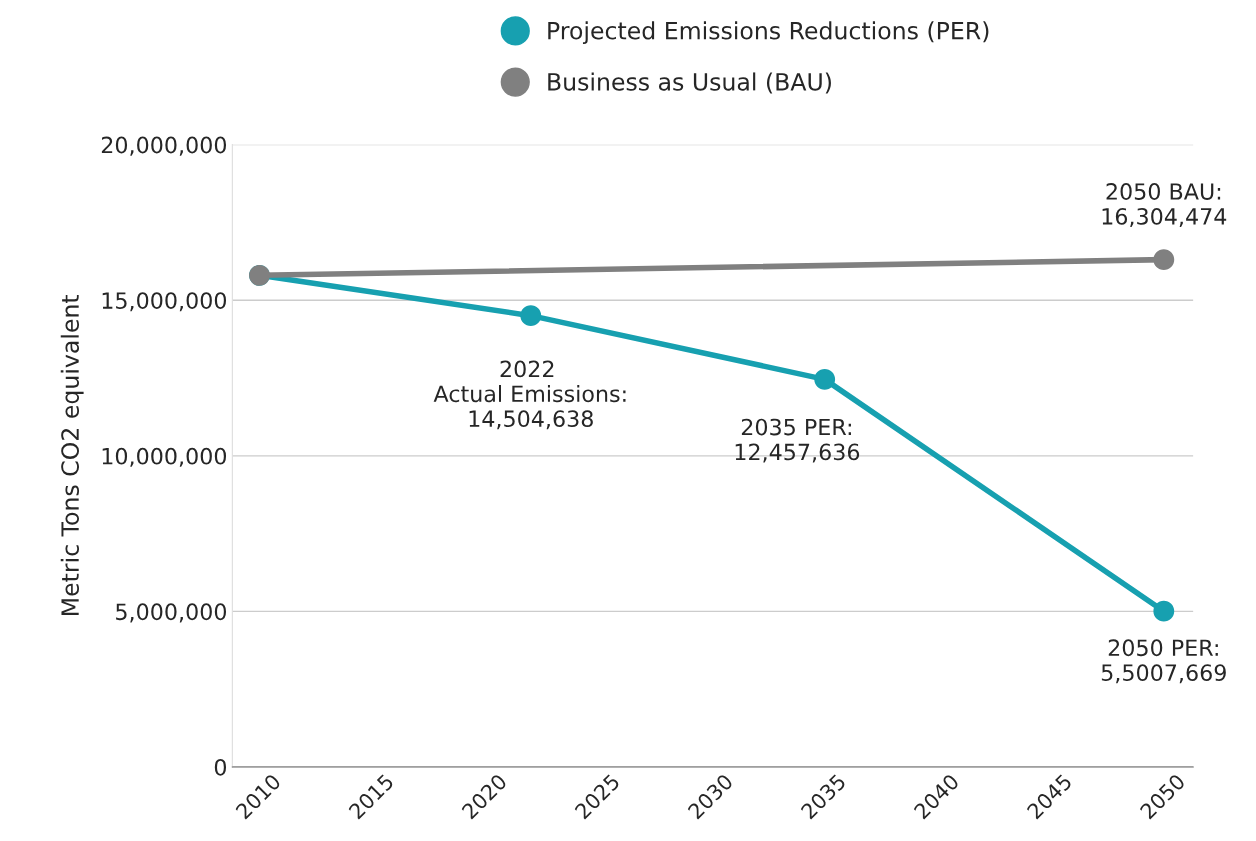 The image size is (1256, 841). What do you see at coordinates (220, 767) in the screenshot?
I see `y-tick-label: 0` at bounding box center [220, 767].